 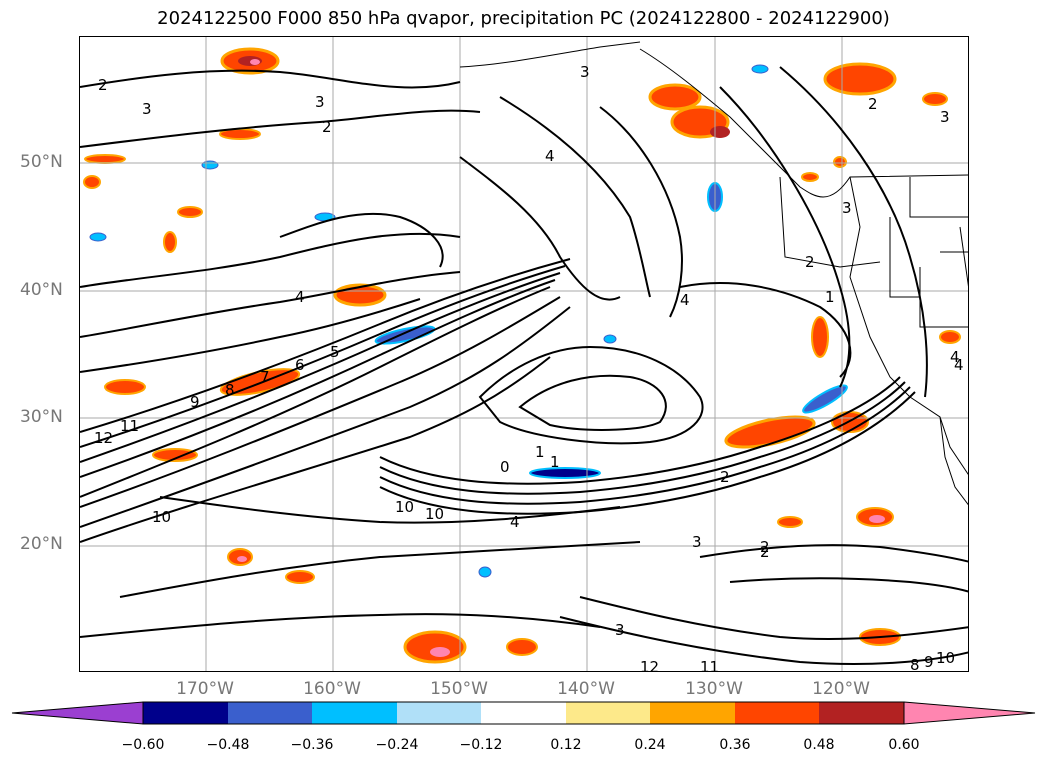 I want to click on colorbar-tick: 0.48, so click(x=819, y=745).